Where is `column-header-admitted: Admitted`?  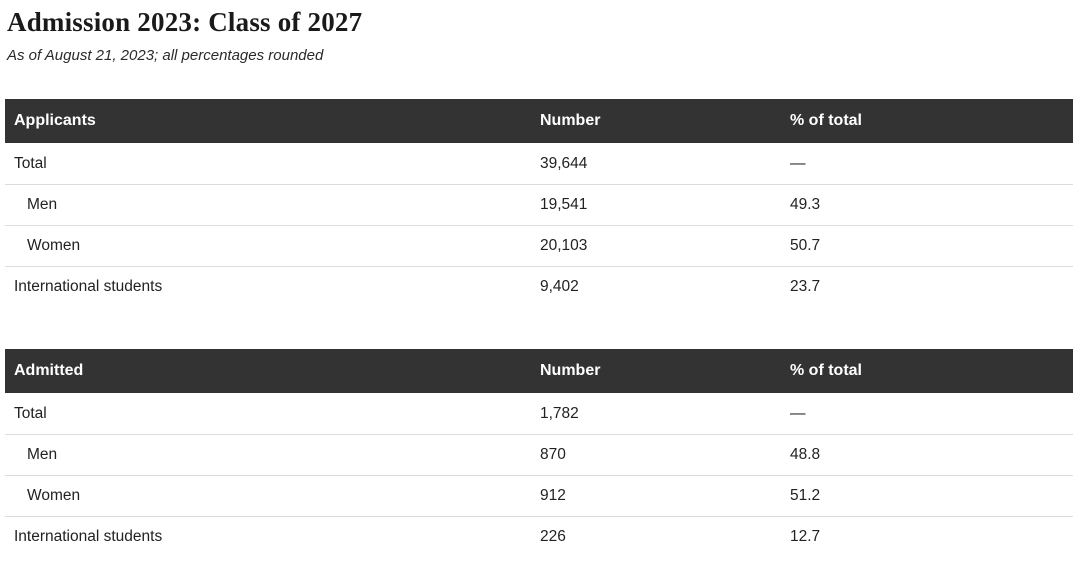 column-header-admitted: Admitted is located at coordinates (49, 371).